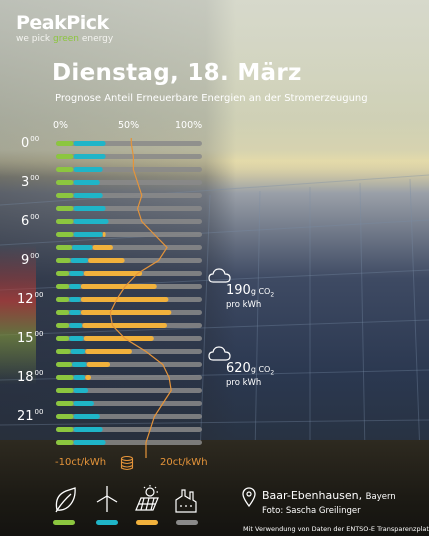 Image resolution: width=429 pixels, height=536 pixels. I want to click on solar-panel-icon, so click(147, 498).